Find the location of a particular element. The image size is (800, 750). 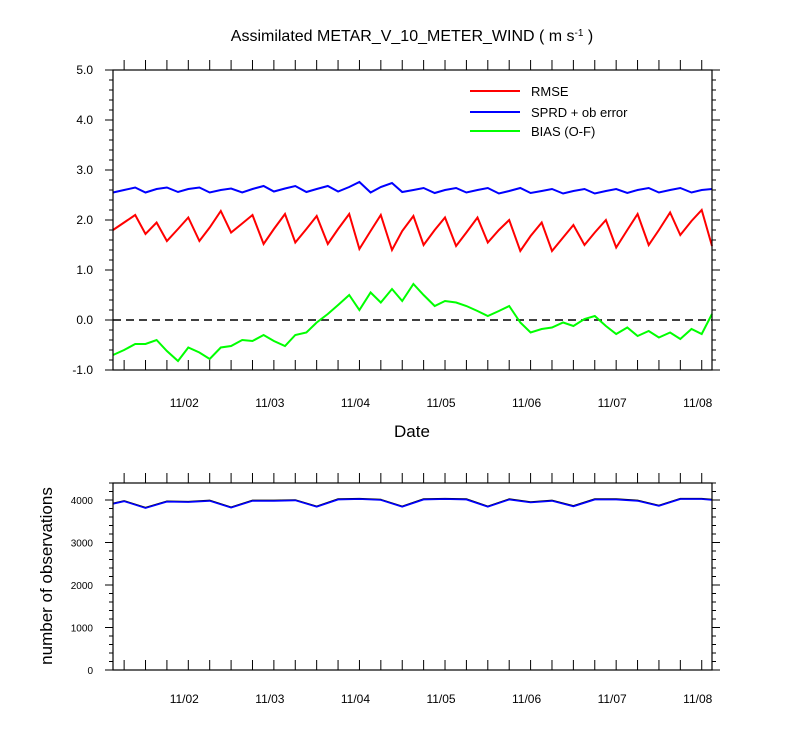

obs-y-tick-label: 1000 is located at coordinates (82, 629).